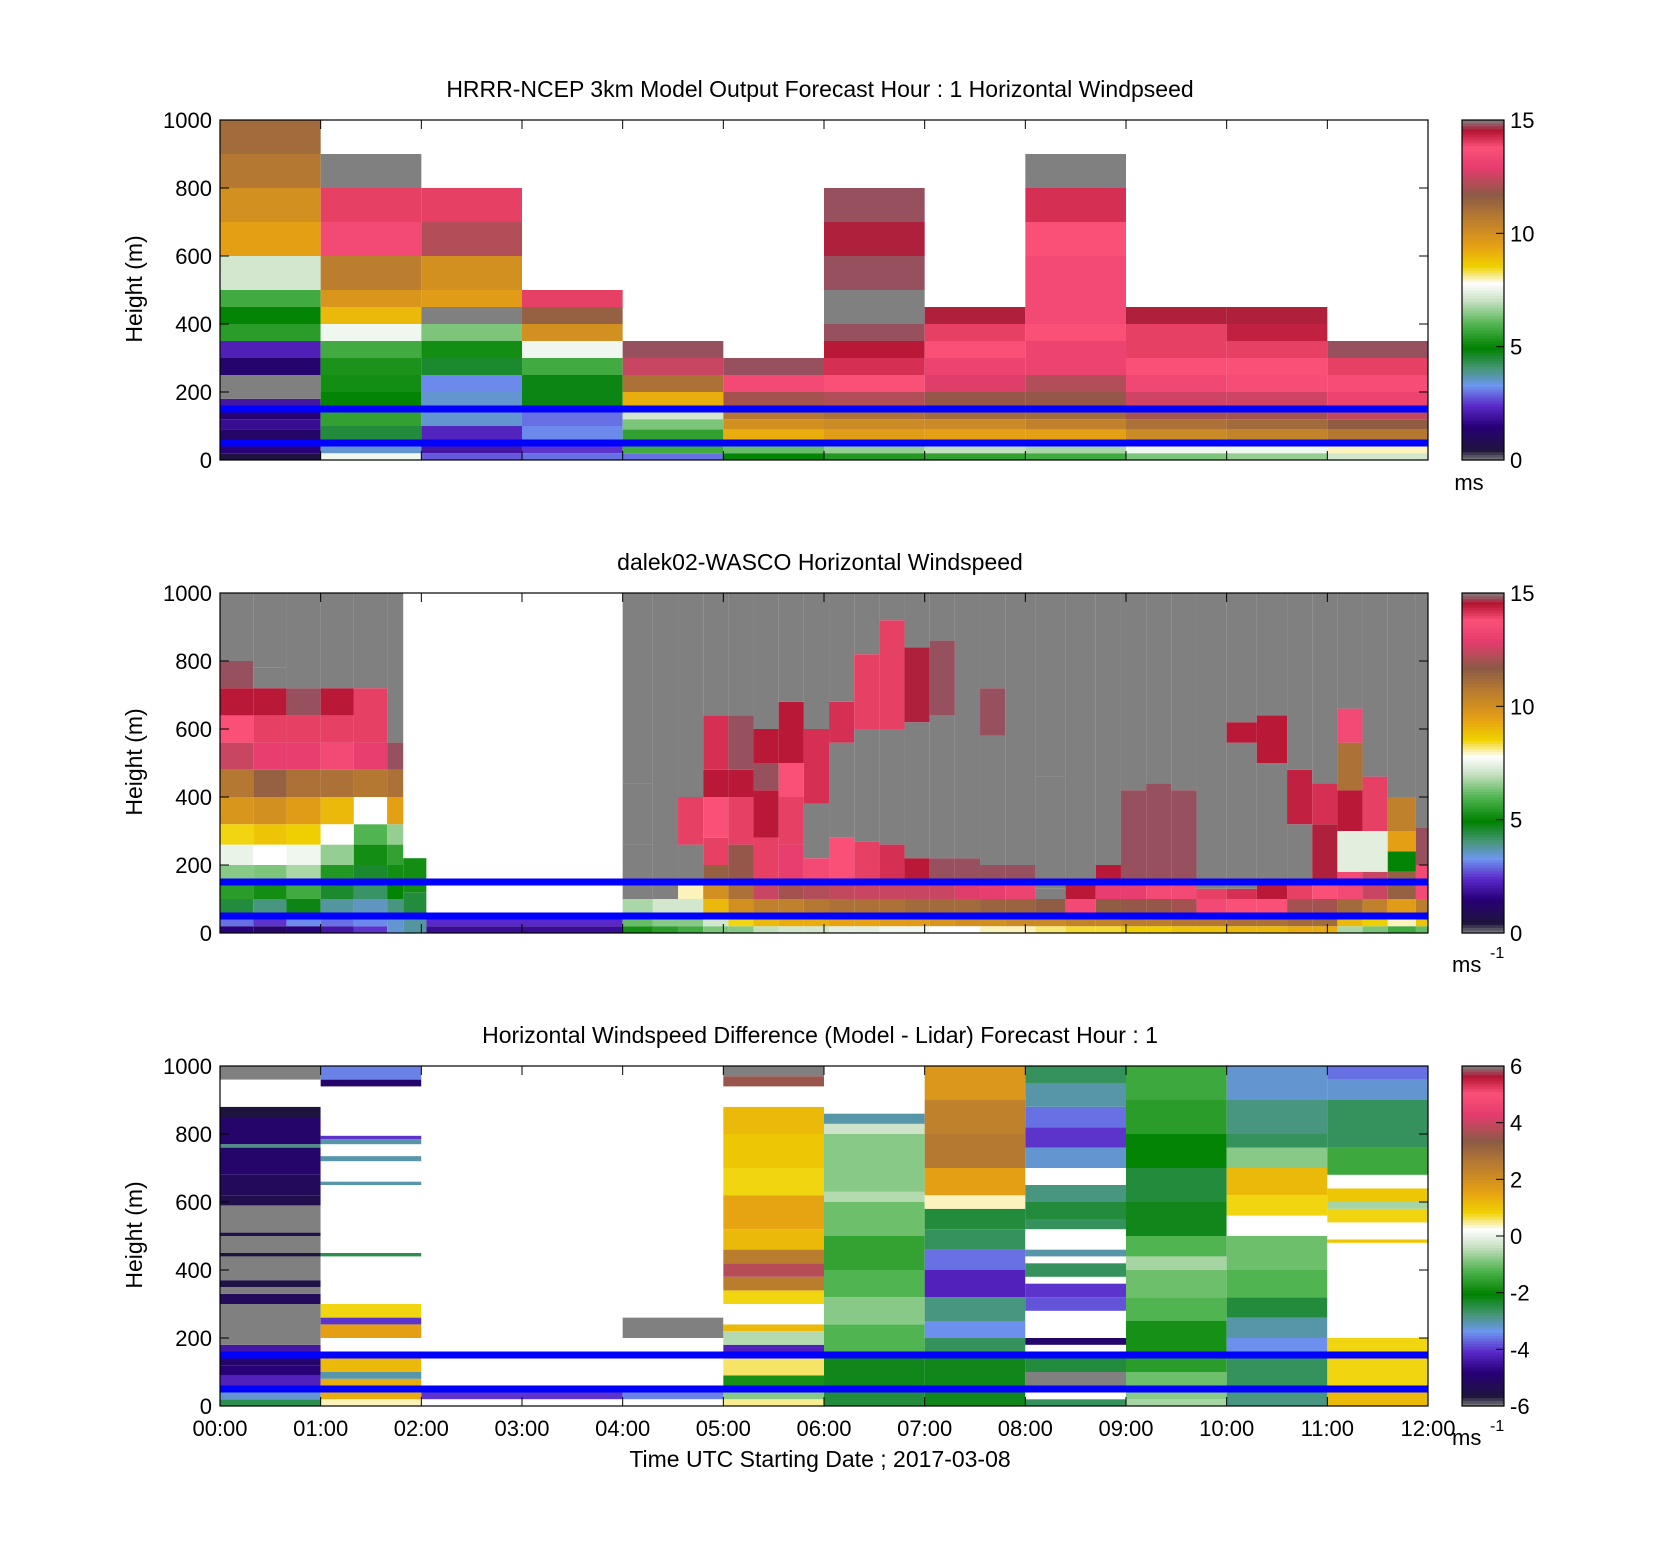 The width and height of the screenshot is (1680, 1561). What do you see at coordinates (219, 1428) in the screenshot?
I see `x-tick-label: 00:00` at bounding box center [219, 1428].